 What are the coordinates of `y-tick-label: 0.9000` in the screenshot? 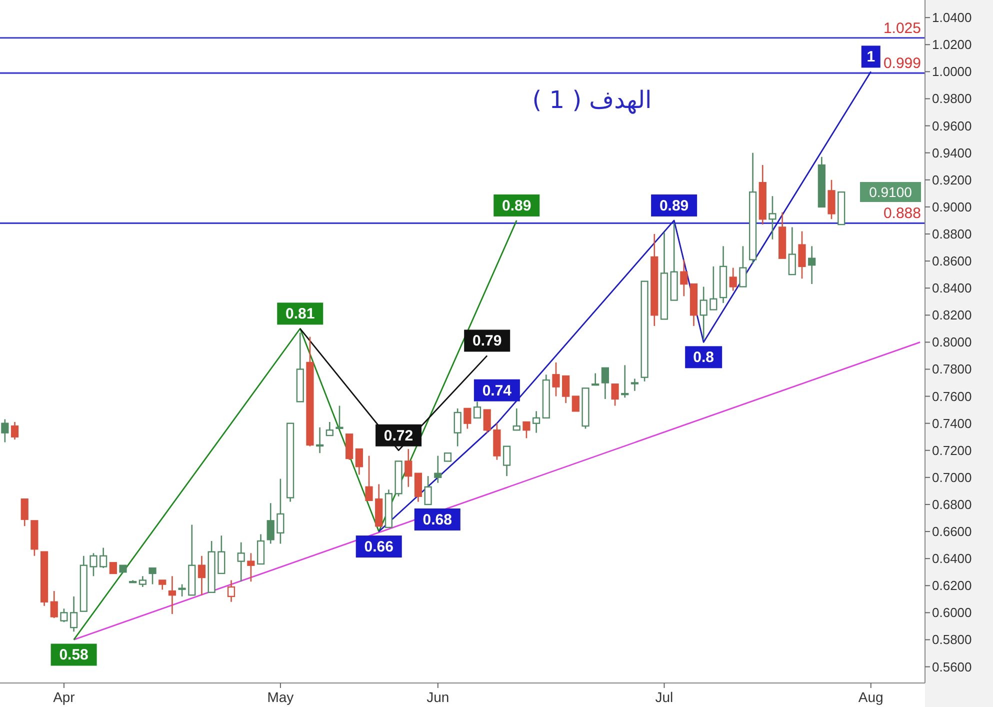 It's located at (952, 206).